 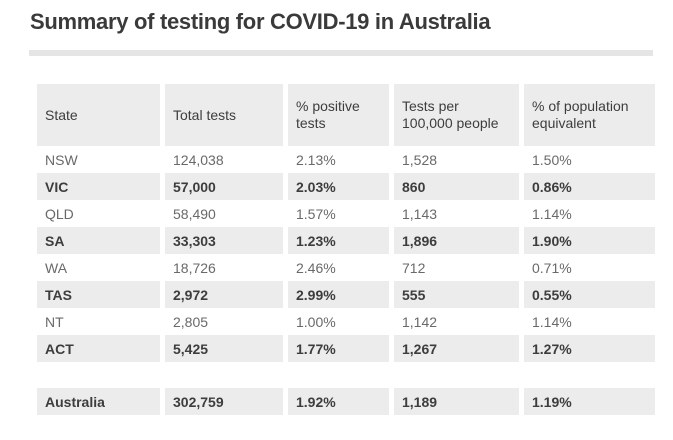 I want to click on cell-pct-positive: 2.03%, so click(x=338, y=186).